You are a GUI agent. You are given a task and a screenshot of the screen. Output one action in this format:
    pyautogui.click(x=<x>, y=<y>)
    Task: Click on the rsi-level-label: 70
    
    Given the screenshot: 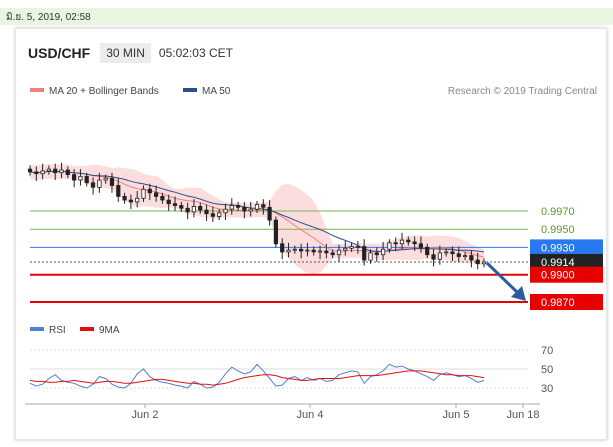 What is the action you would take?
    pyautogui.click(x=547, y=351)
    